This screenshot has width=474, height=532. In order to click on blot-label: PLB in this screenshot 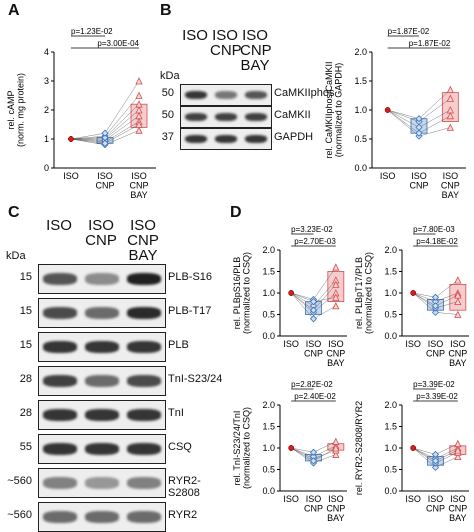, I will do `click(178, 345)`.